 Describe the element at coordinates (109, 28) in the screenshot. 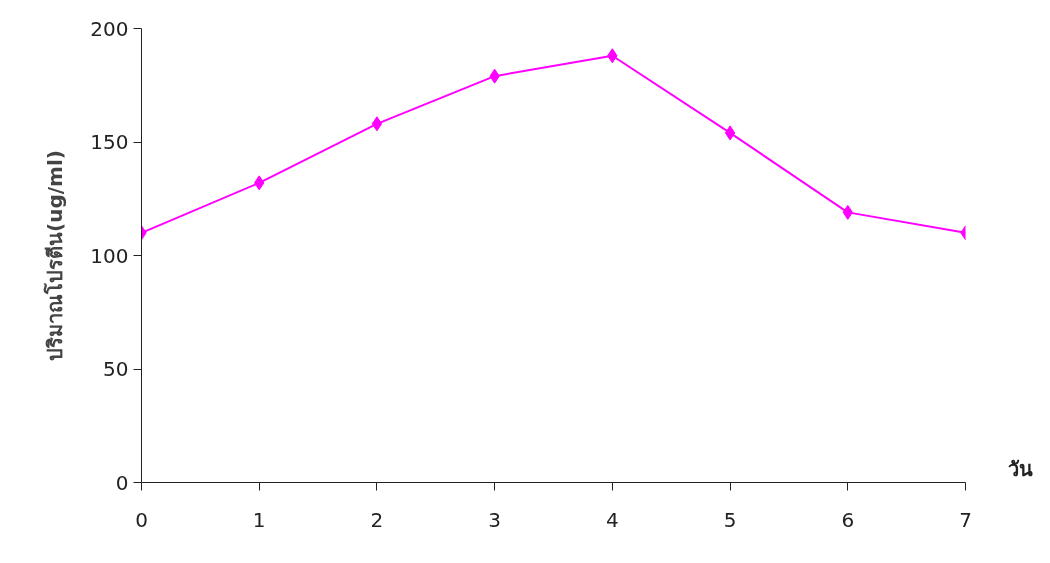

I see `y-tick-label: 200` at that location.